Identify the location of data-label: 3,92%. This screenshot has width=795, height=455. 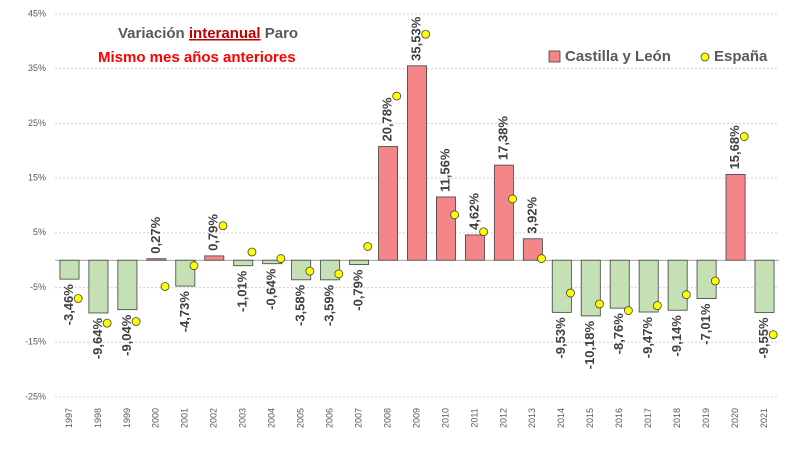
(531, 214).